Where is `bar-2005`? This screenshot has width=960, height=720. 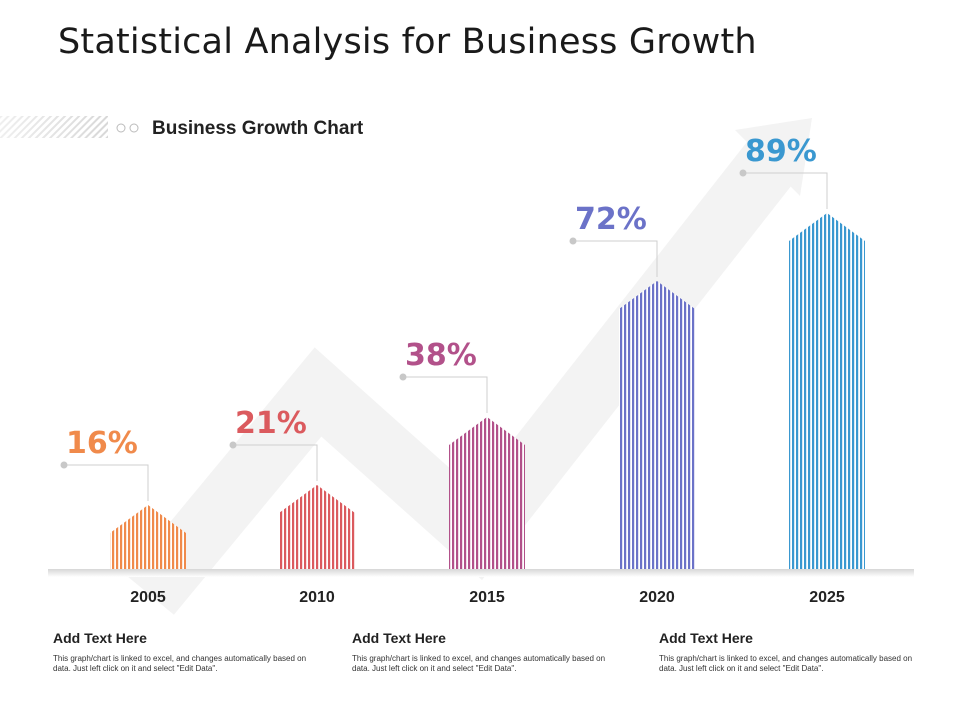 bar-2005 is located at coordinates (148, 537).